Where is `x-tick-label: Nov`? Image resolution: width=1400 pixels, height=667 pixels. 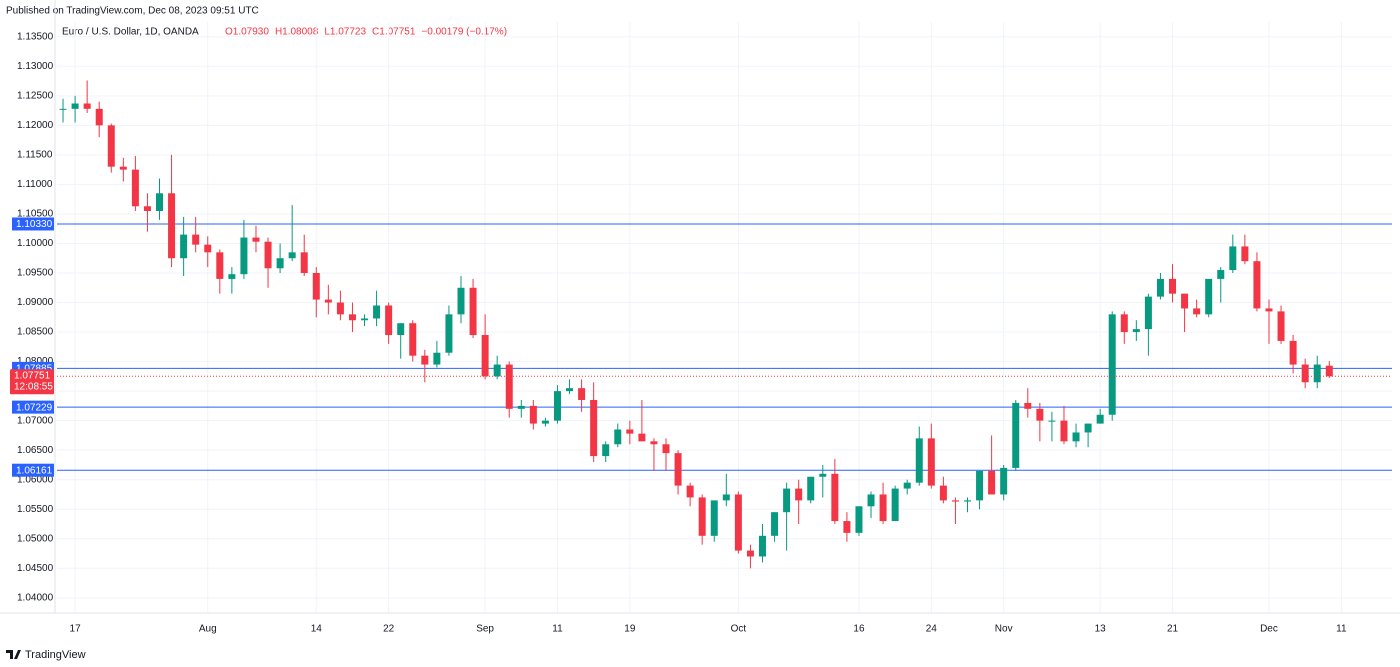 x-tick-label: Nov is located at coordinates (1004, 629).